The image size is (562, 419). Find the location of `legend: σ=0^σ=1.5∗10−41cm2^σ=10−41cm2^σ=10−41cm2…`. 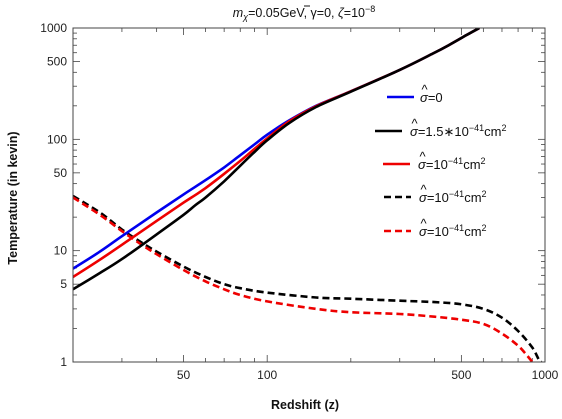

legend: σ=0^σ=1.5∗10−41cm2^σ=10−41cm2^σ=10−41cm2… is located at coordinates (441, 160).